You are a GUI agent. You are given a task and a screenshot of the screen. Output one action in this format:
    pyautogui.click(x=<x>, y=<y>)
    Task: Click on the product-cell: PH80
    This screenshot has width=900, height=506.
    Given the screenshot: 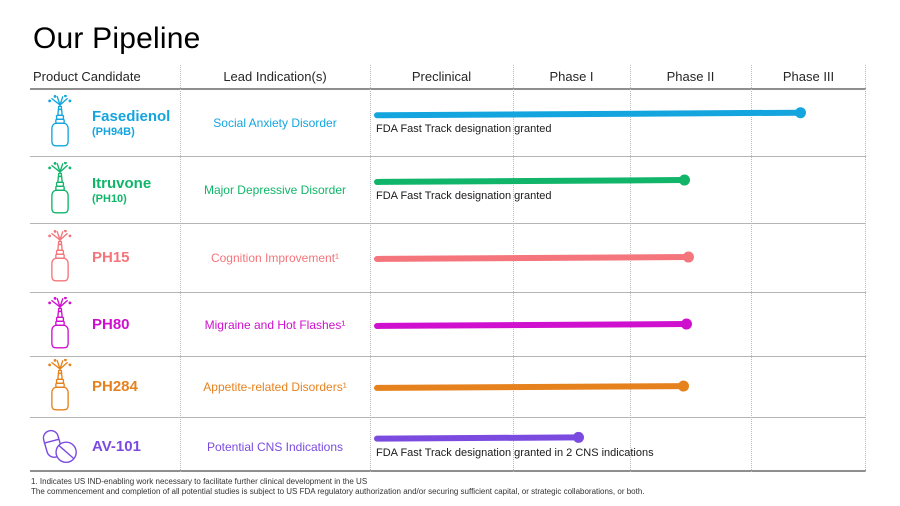 What is the action you would take?
    pyautogui.click(x=105, y=324)
    